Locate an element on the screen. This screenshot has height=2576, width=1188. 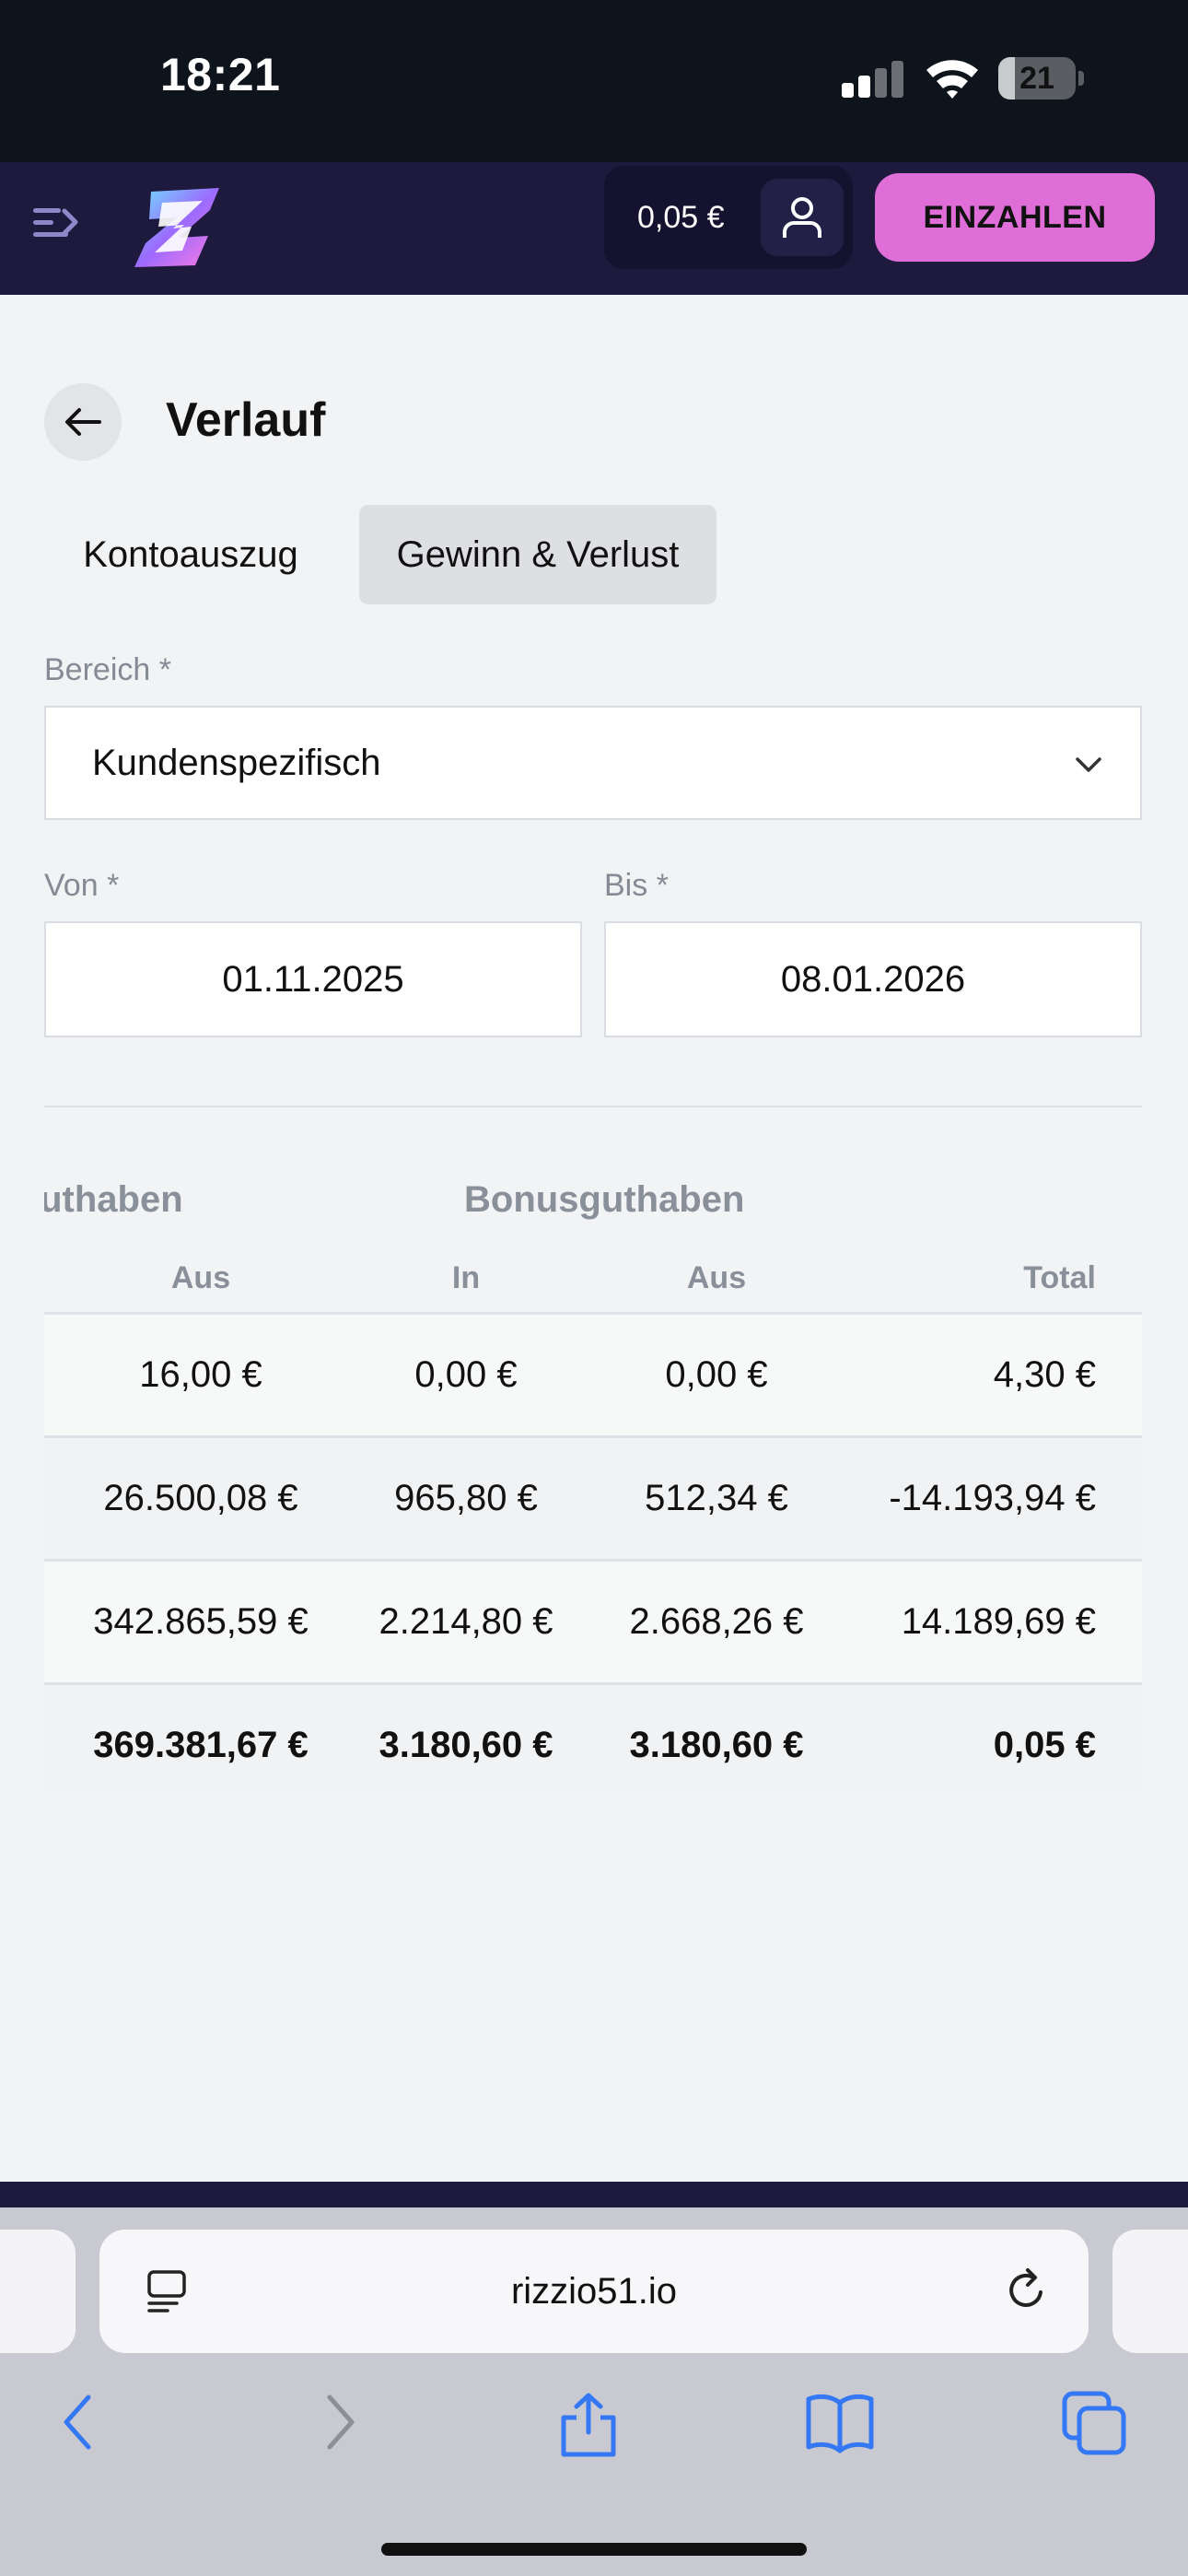
group-header-bonus-balance: Bonusguthaben is located at coordinates (604, 1199).